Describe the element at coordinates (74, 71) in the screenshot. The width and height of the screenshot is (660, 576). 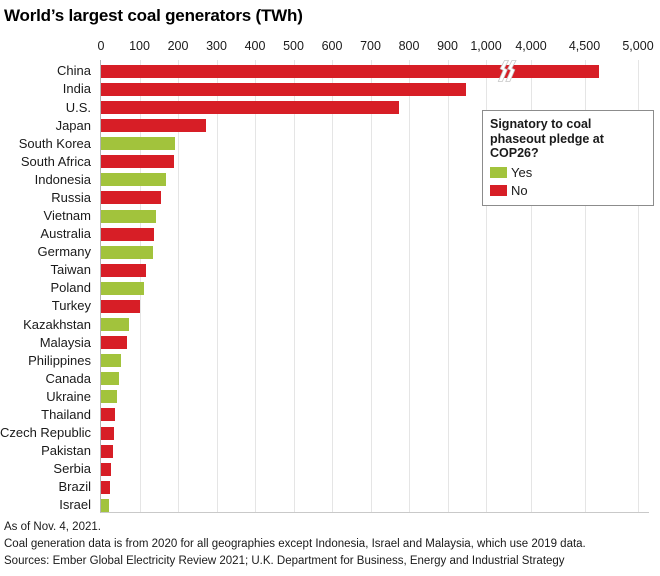
I see `row-label-china: China` at that location.